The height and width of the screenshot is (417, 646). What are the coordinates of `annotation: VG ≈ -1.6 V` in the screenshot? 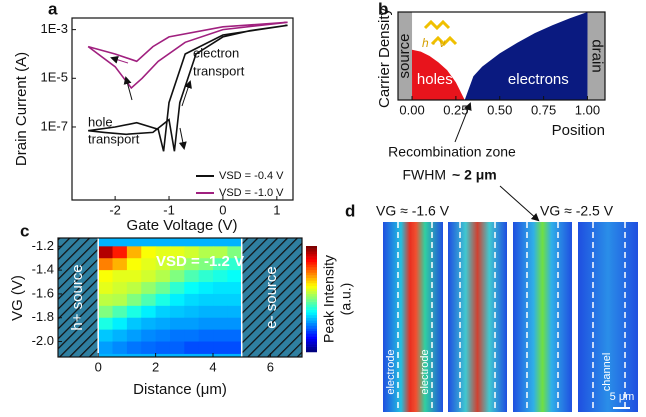 It's located at (413, 211).